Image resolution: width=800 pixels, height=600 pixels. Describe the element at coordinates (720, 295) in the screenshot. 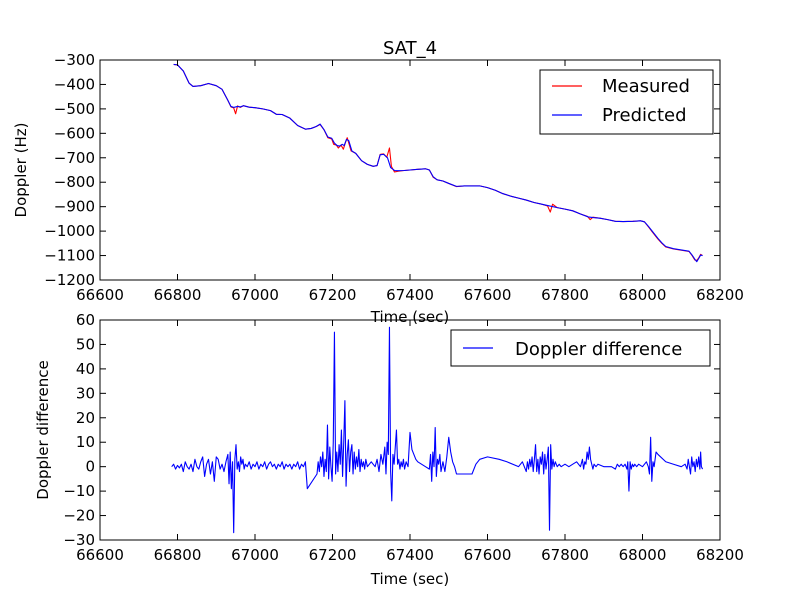

I see `doppler-x-tick-label: 68200` at that location.